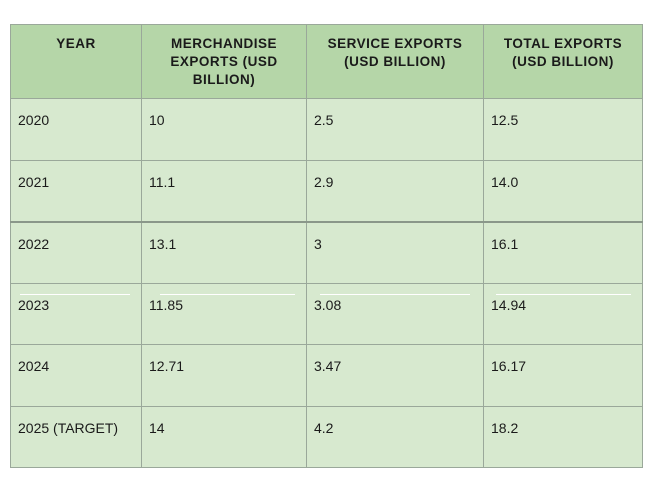 The height and width of the screenshot is (500, 650). Describe the element at coordinates (395, 61) in the screenshot. I see `header-service-exports: SERVICE EXPORTS (USD BILLION)` at that location.